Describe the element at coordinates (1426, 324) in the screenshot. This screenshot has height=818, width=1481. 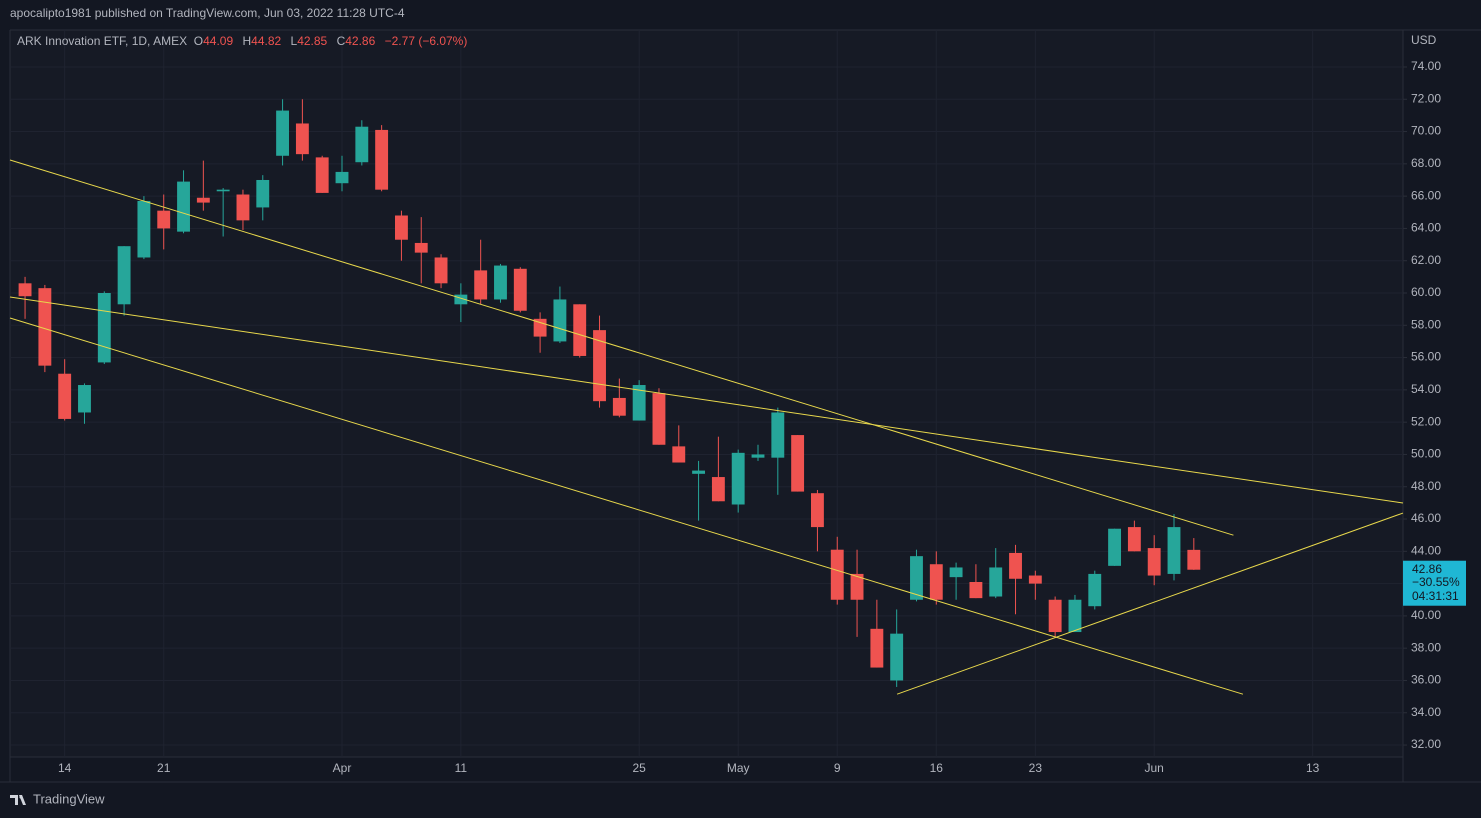
I see `y-tick-label: 58.00` at that location.